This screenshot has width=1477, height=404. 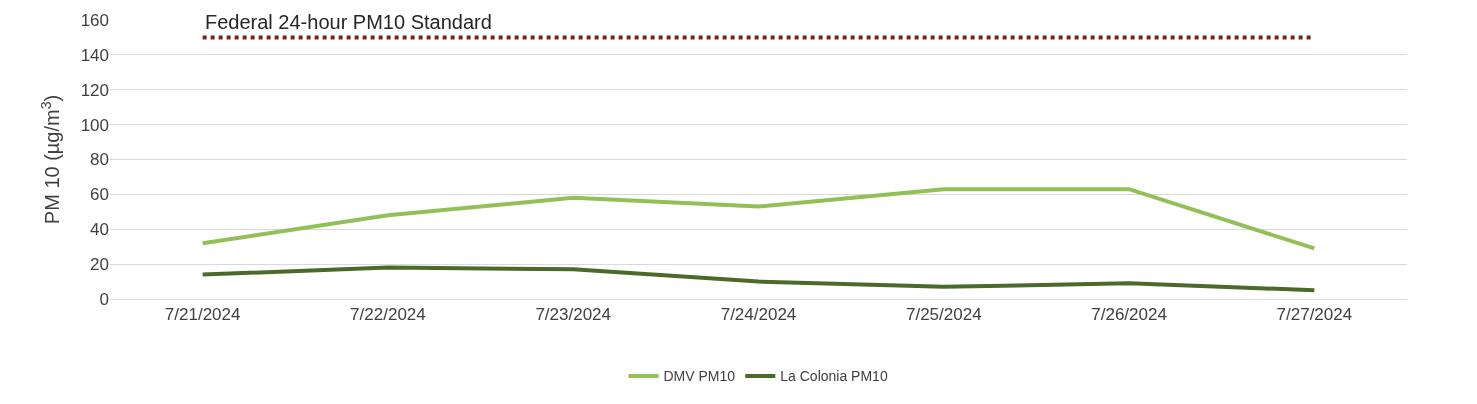 What do you see at coordinates (99, 160) in the screenshot?
I see `y-tick-label: 80` at bounding box center [99, 160].